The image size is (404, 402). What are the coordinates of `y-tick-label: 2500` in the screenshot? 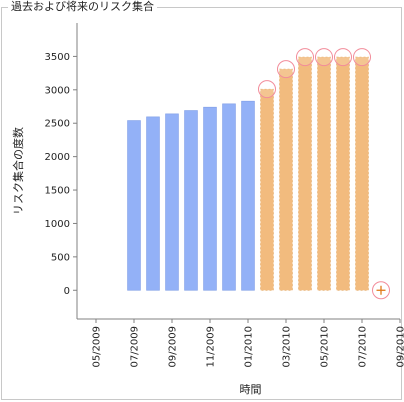 It's located at (57, 124).